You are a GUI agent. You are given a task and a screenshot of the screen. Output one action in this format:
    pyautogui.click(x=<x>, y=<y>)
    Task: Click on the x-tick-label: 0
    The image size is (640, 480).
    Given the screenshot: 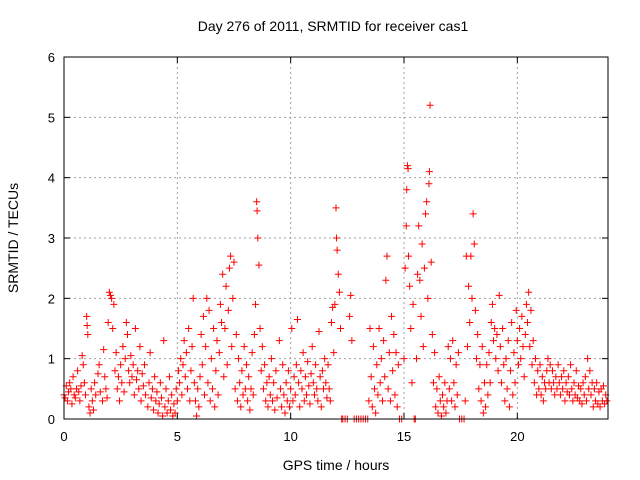 What is the action you would take?
    pyautogui.click(x=63, y=436)
    